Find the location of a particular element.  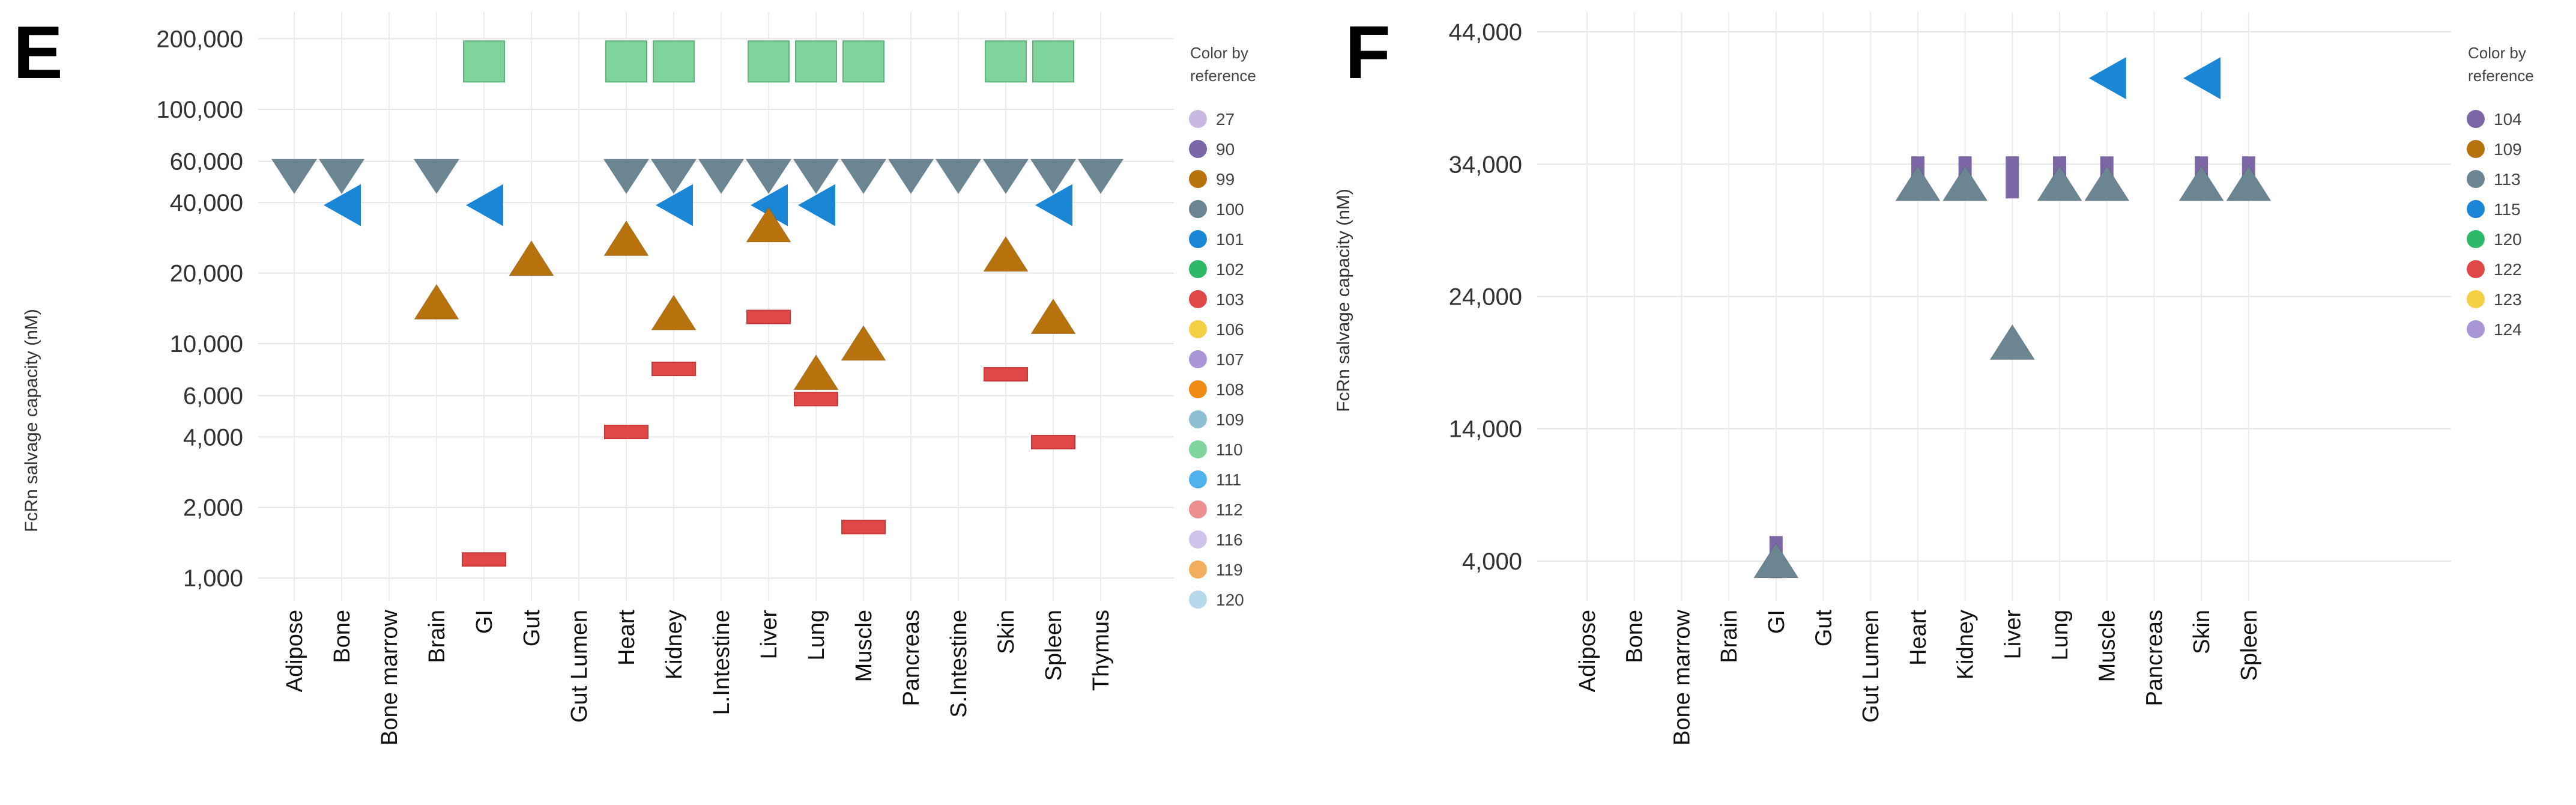

panel-f-y-tick-label: 14,000 is located at coordinates (1485, 429).